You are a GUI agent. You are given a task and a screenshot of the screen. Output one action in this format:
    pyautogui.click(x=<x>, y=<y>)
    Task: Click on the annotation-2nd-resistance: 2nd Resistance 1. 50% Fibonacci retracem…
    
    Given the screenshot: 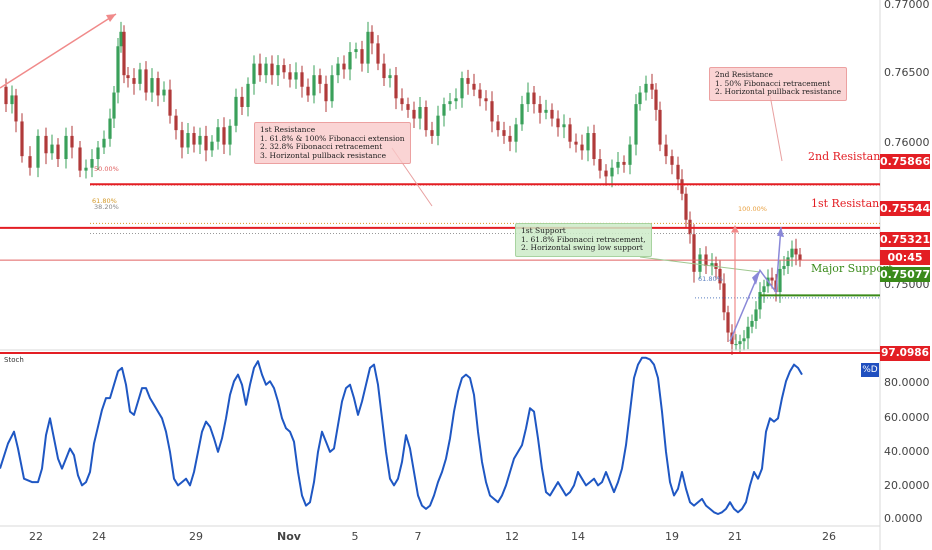 What is the action you would take?
    pyautogui.click(x=778, y=84)
    